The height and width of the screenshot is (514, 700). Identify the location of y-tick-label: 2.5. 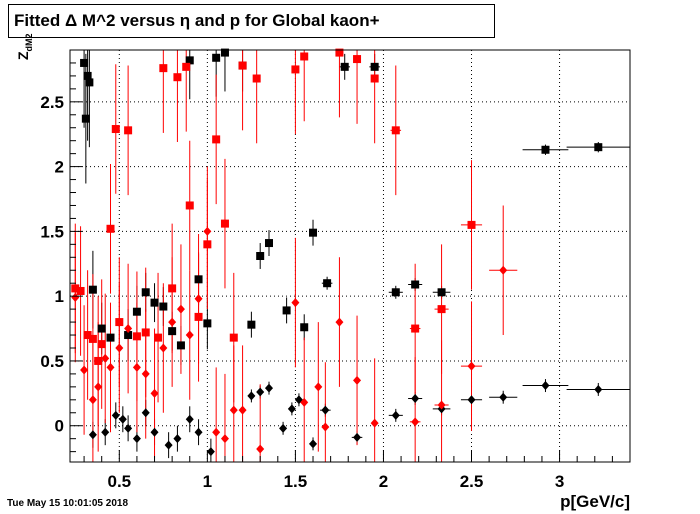
(52, 102).